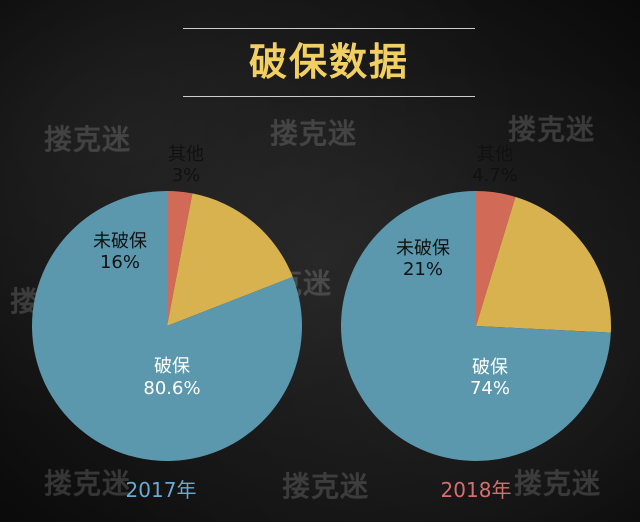 This screenshot has height=522, width=640. What do you see at coordinates (120, 262) in the screenshot?
I see `pie-value-1: 16%` at bounding box center [120, 262].